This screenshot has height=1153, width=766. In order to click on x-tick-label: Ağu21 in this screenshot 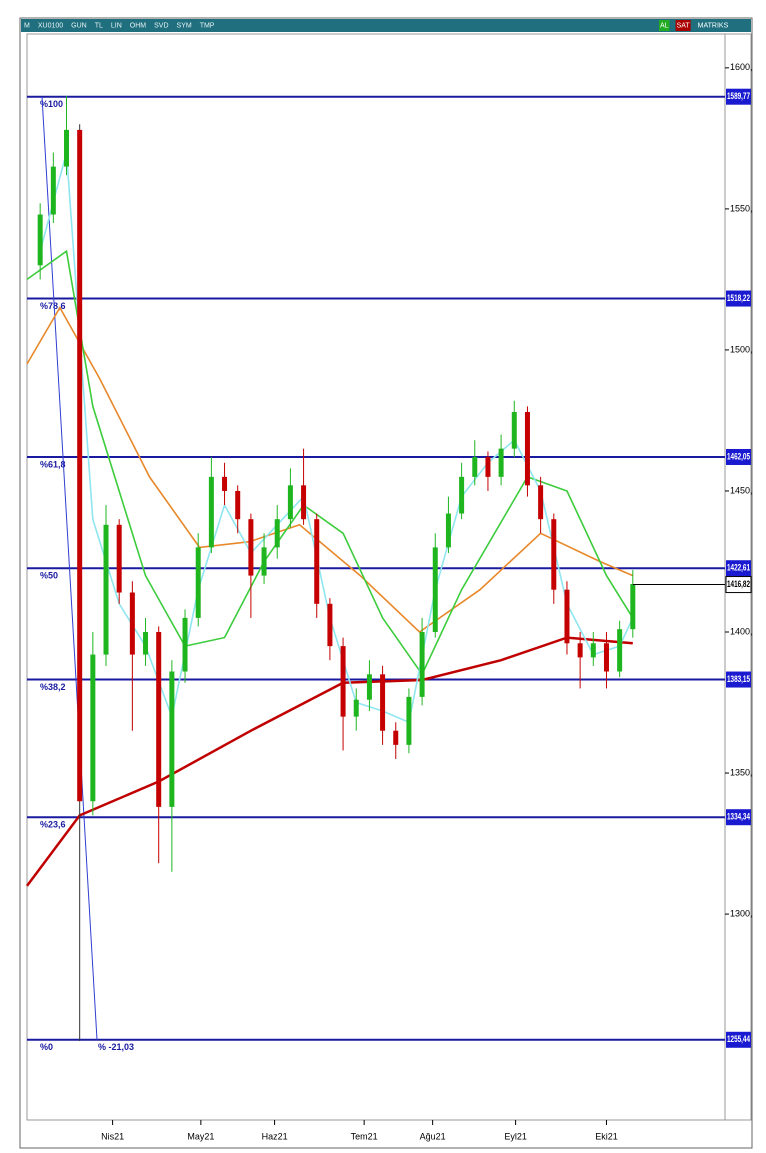, I will do `click(433, 1136)`.